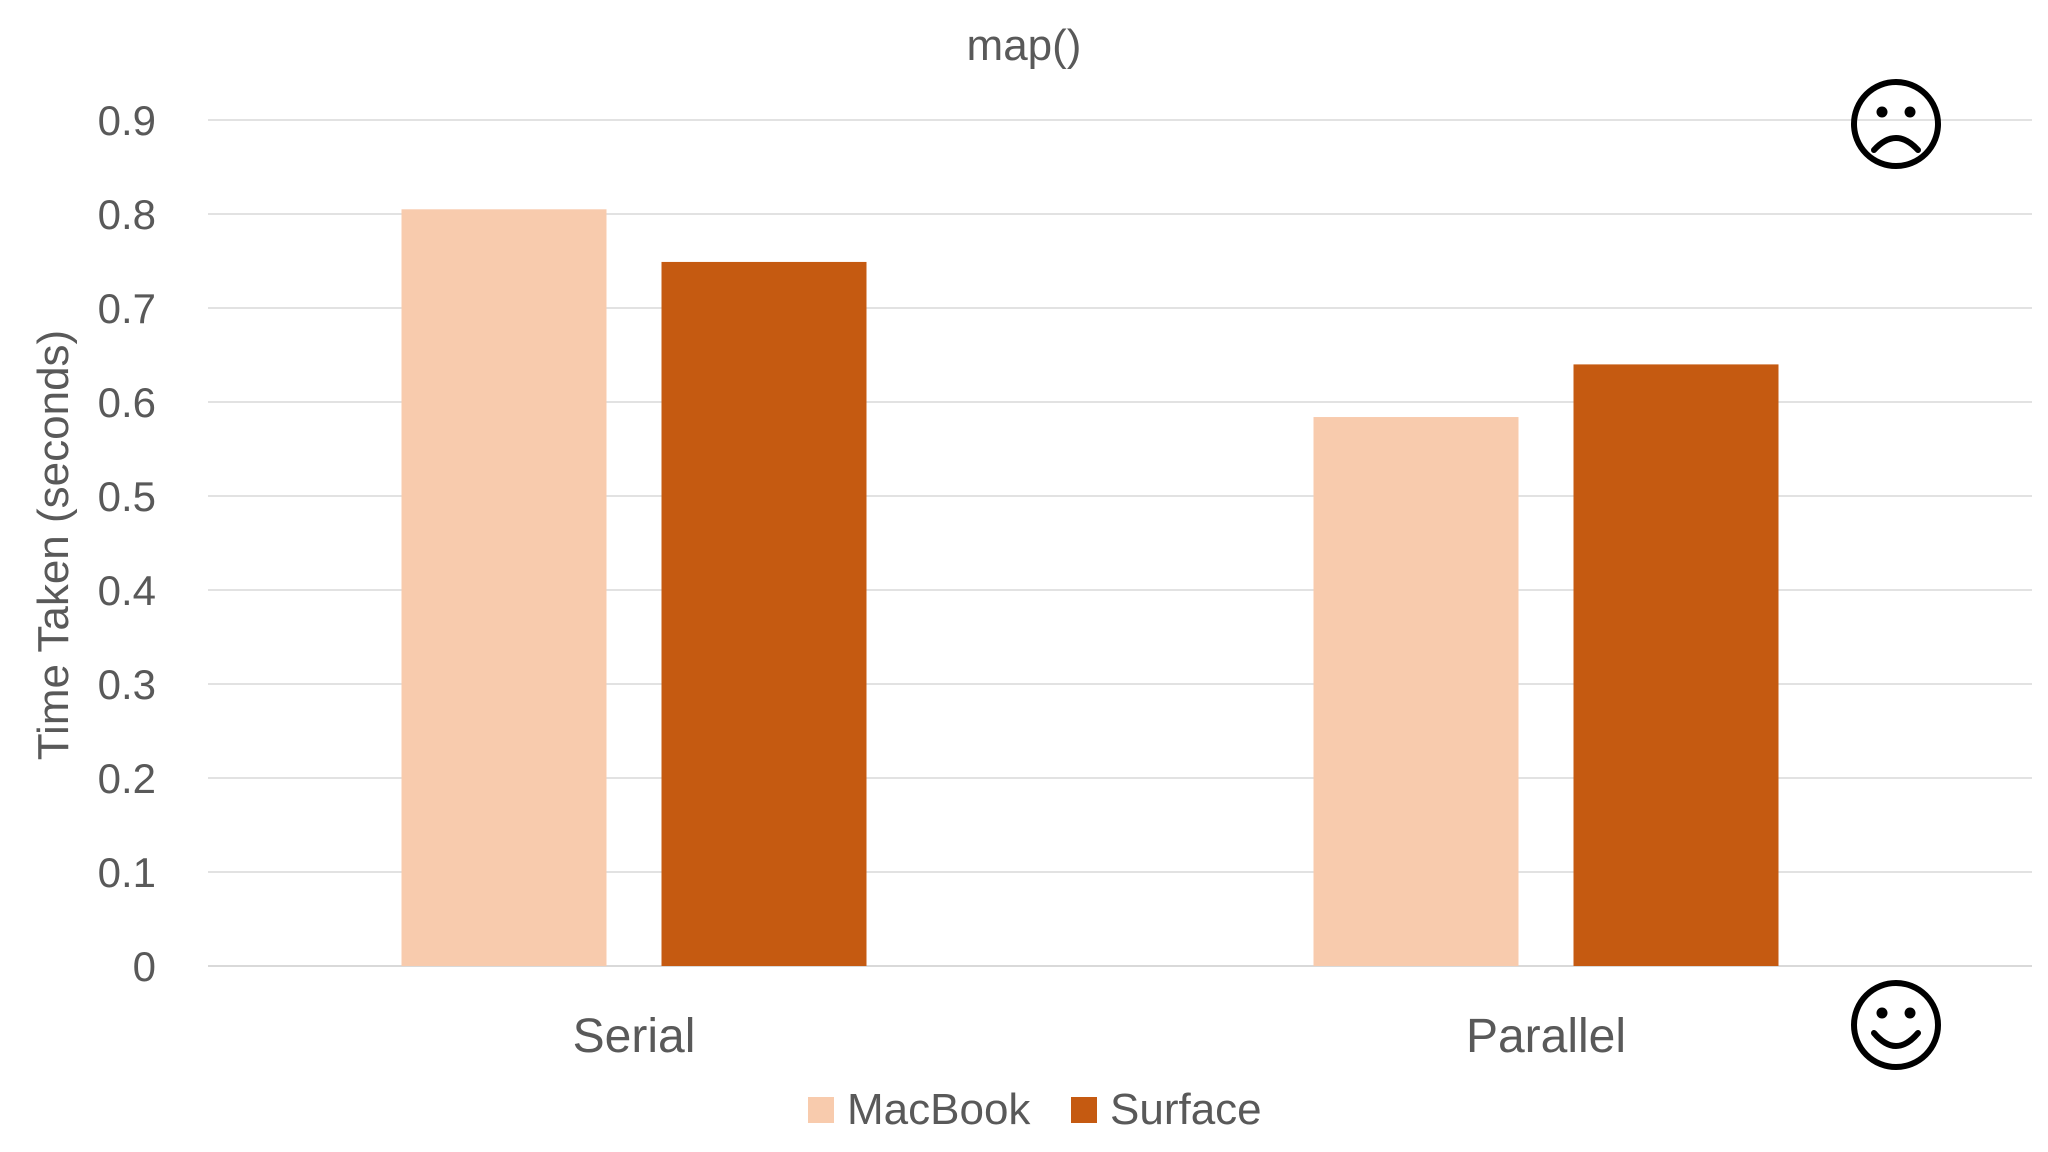 This screenshot has width=2048, height=1152. Describe the element at coordinates (939, 1109) in the screenshot. I see `legend-label-macbook: MacBook` at that location.